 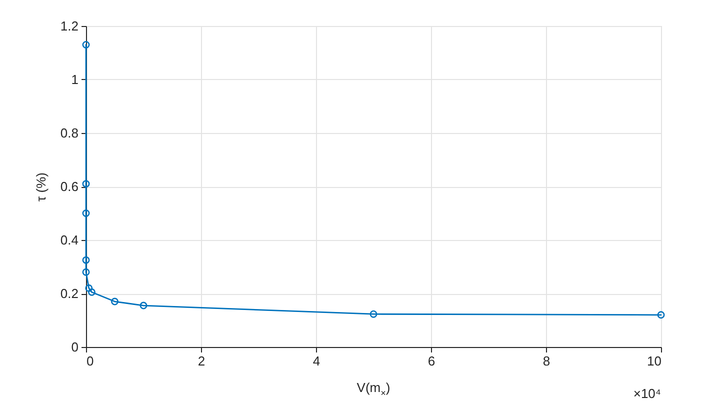 What do you see at coordinates (69, 186) in the screenshot?
I see `y-tick-label: 0.6` at bounding box center [69, 186].